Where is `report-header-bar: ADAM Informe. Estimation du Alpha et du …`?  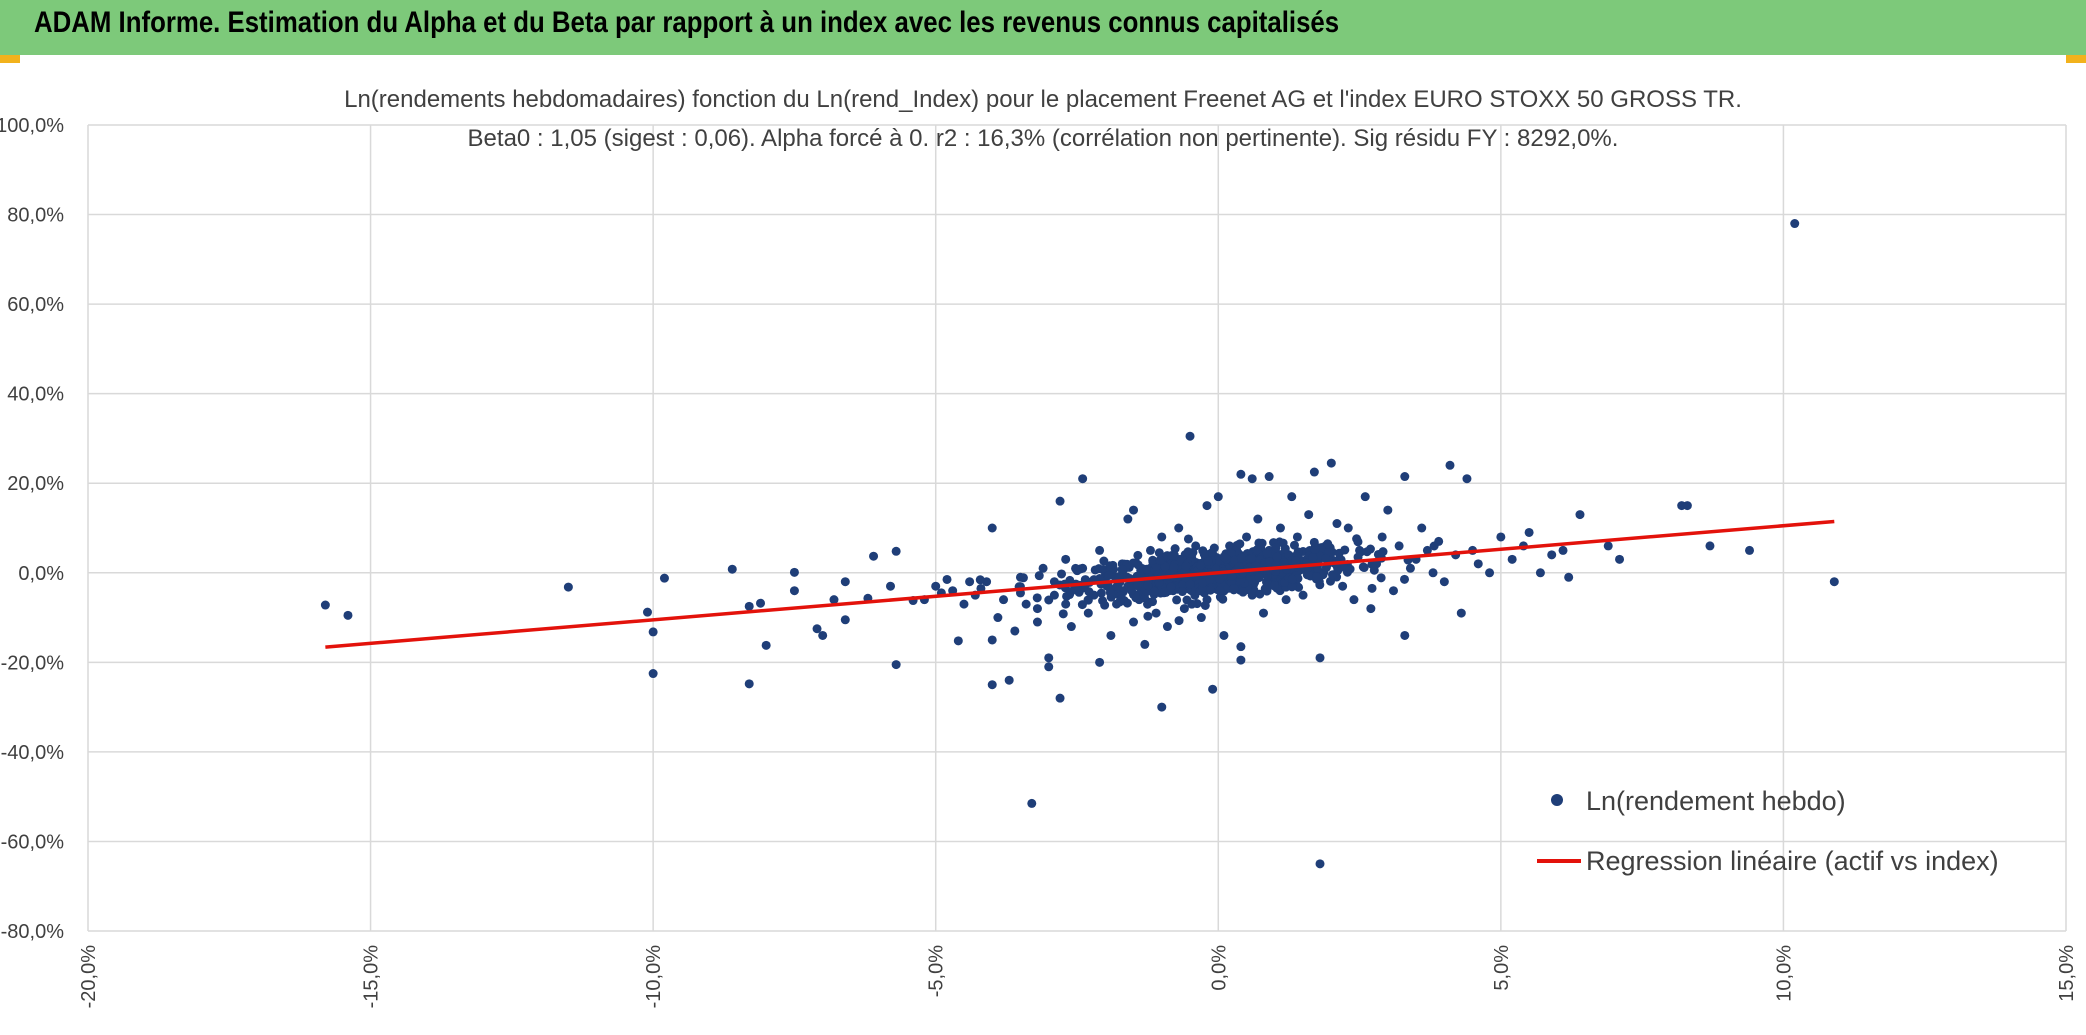
report-header-bar: ADAM Informe. Estimation du Alpha et du … is located at coordinates (1043, 27).